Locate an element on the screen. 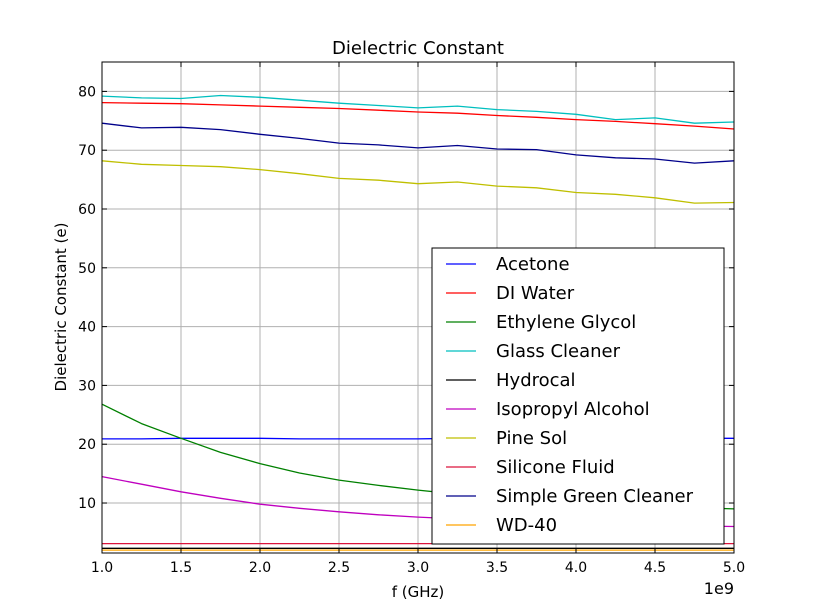 The width and height of the screenshot is (815, 615). x-tick-label: 2.5 is located at coordinates (339, 568).